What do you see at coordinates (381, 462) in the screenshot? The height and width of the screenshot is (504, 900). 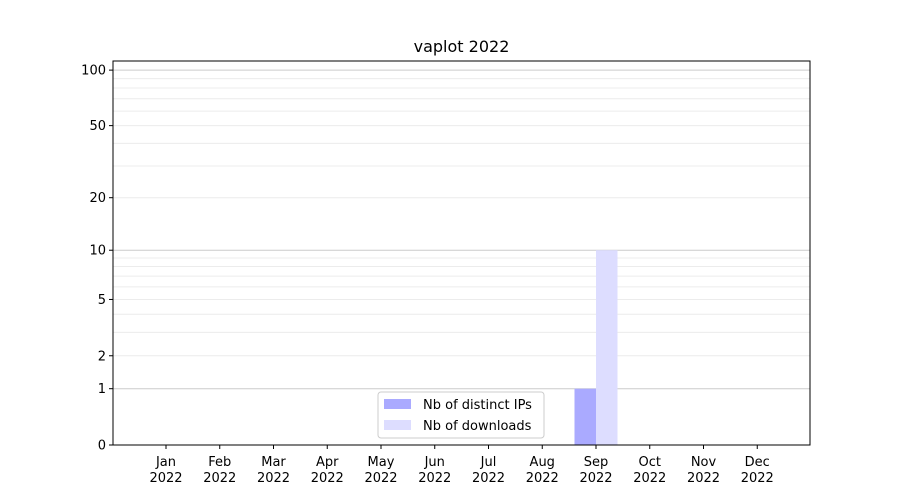 I see `x-tick-label-month: May` at bounding box center [381, 462].